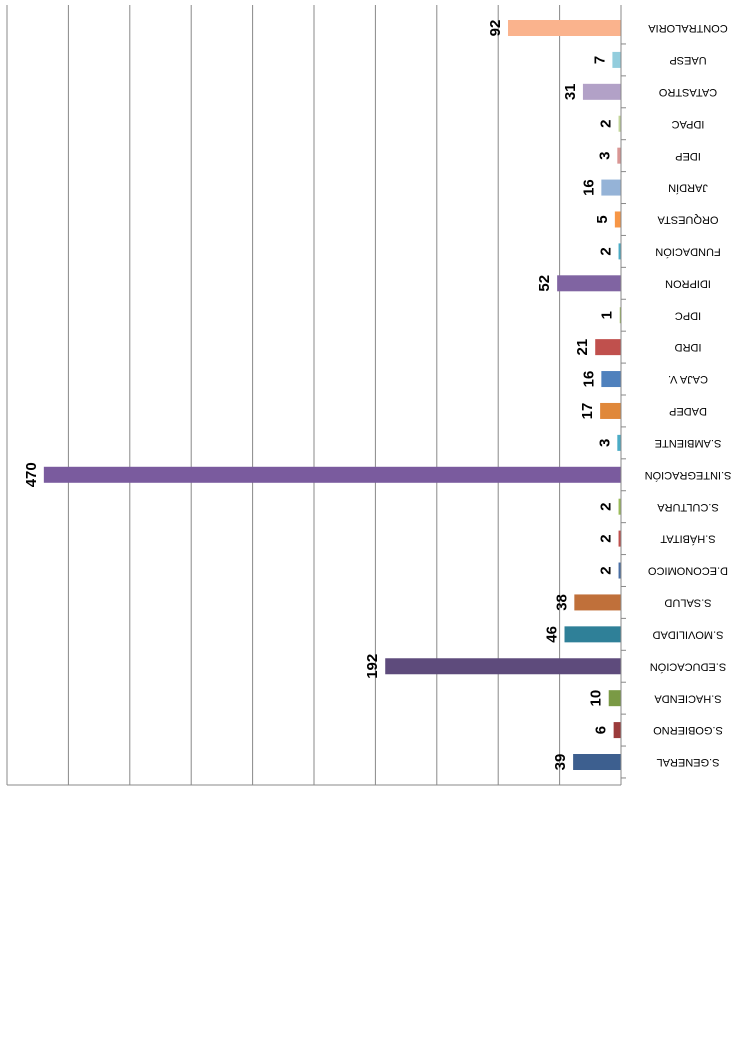 This screenshot has height=1041, width=746. I want to click on category-label: S.HACIENDA, so click(688, 698).